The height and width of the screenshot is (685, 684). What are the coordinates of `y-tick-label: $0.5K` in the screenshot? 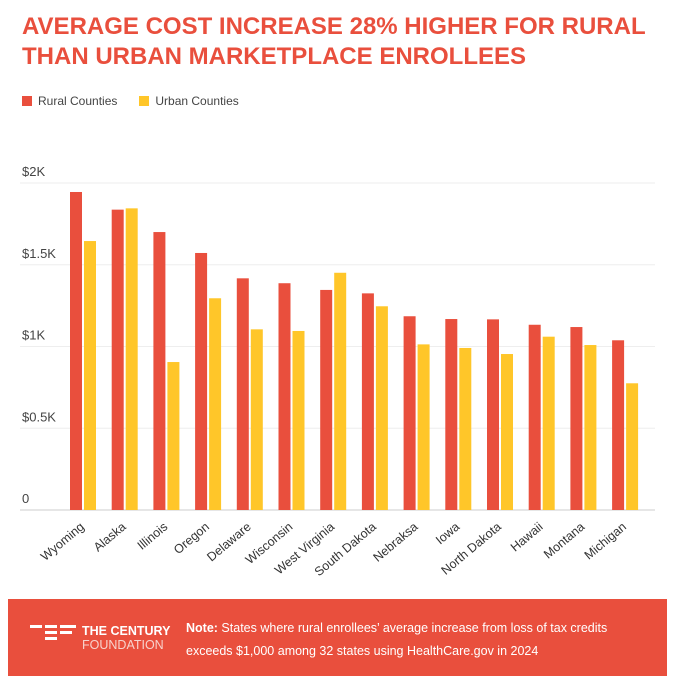 It's located at (39, 416).